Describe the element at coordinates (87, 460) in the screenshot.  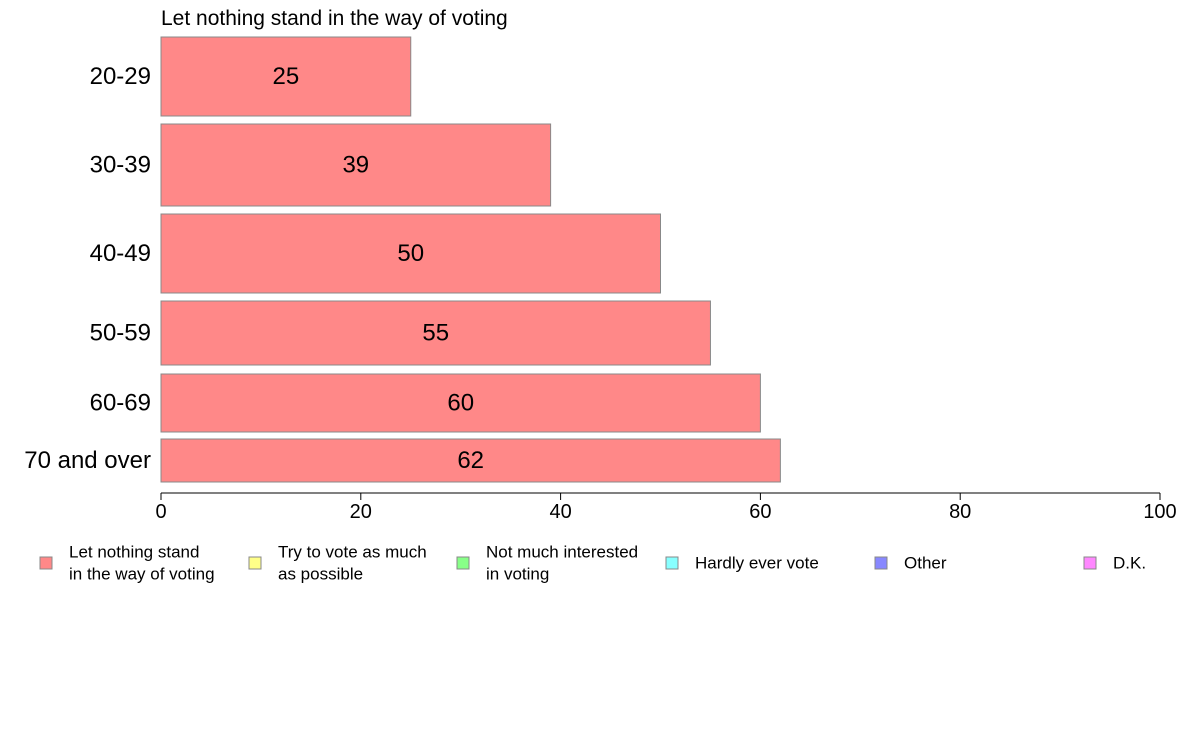
I see `category-label: 70 and over` at that location.